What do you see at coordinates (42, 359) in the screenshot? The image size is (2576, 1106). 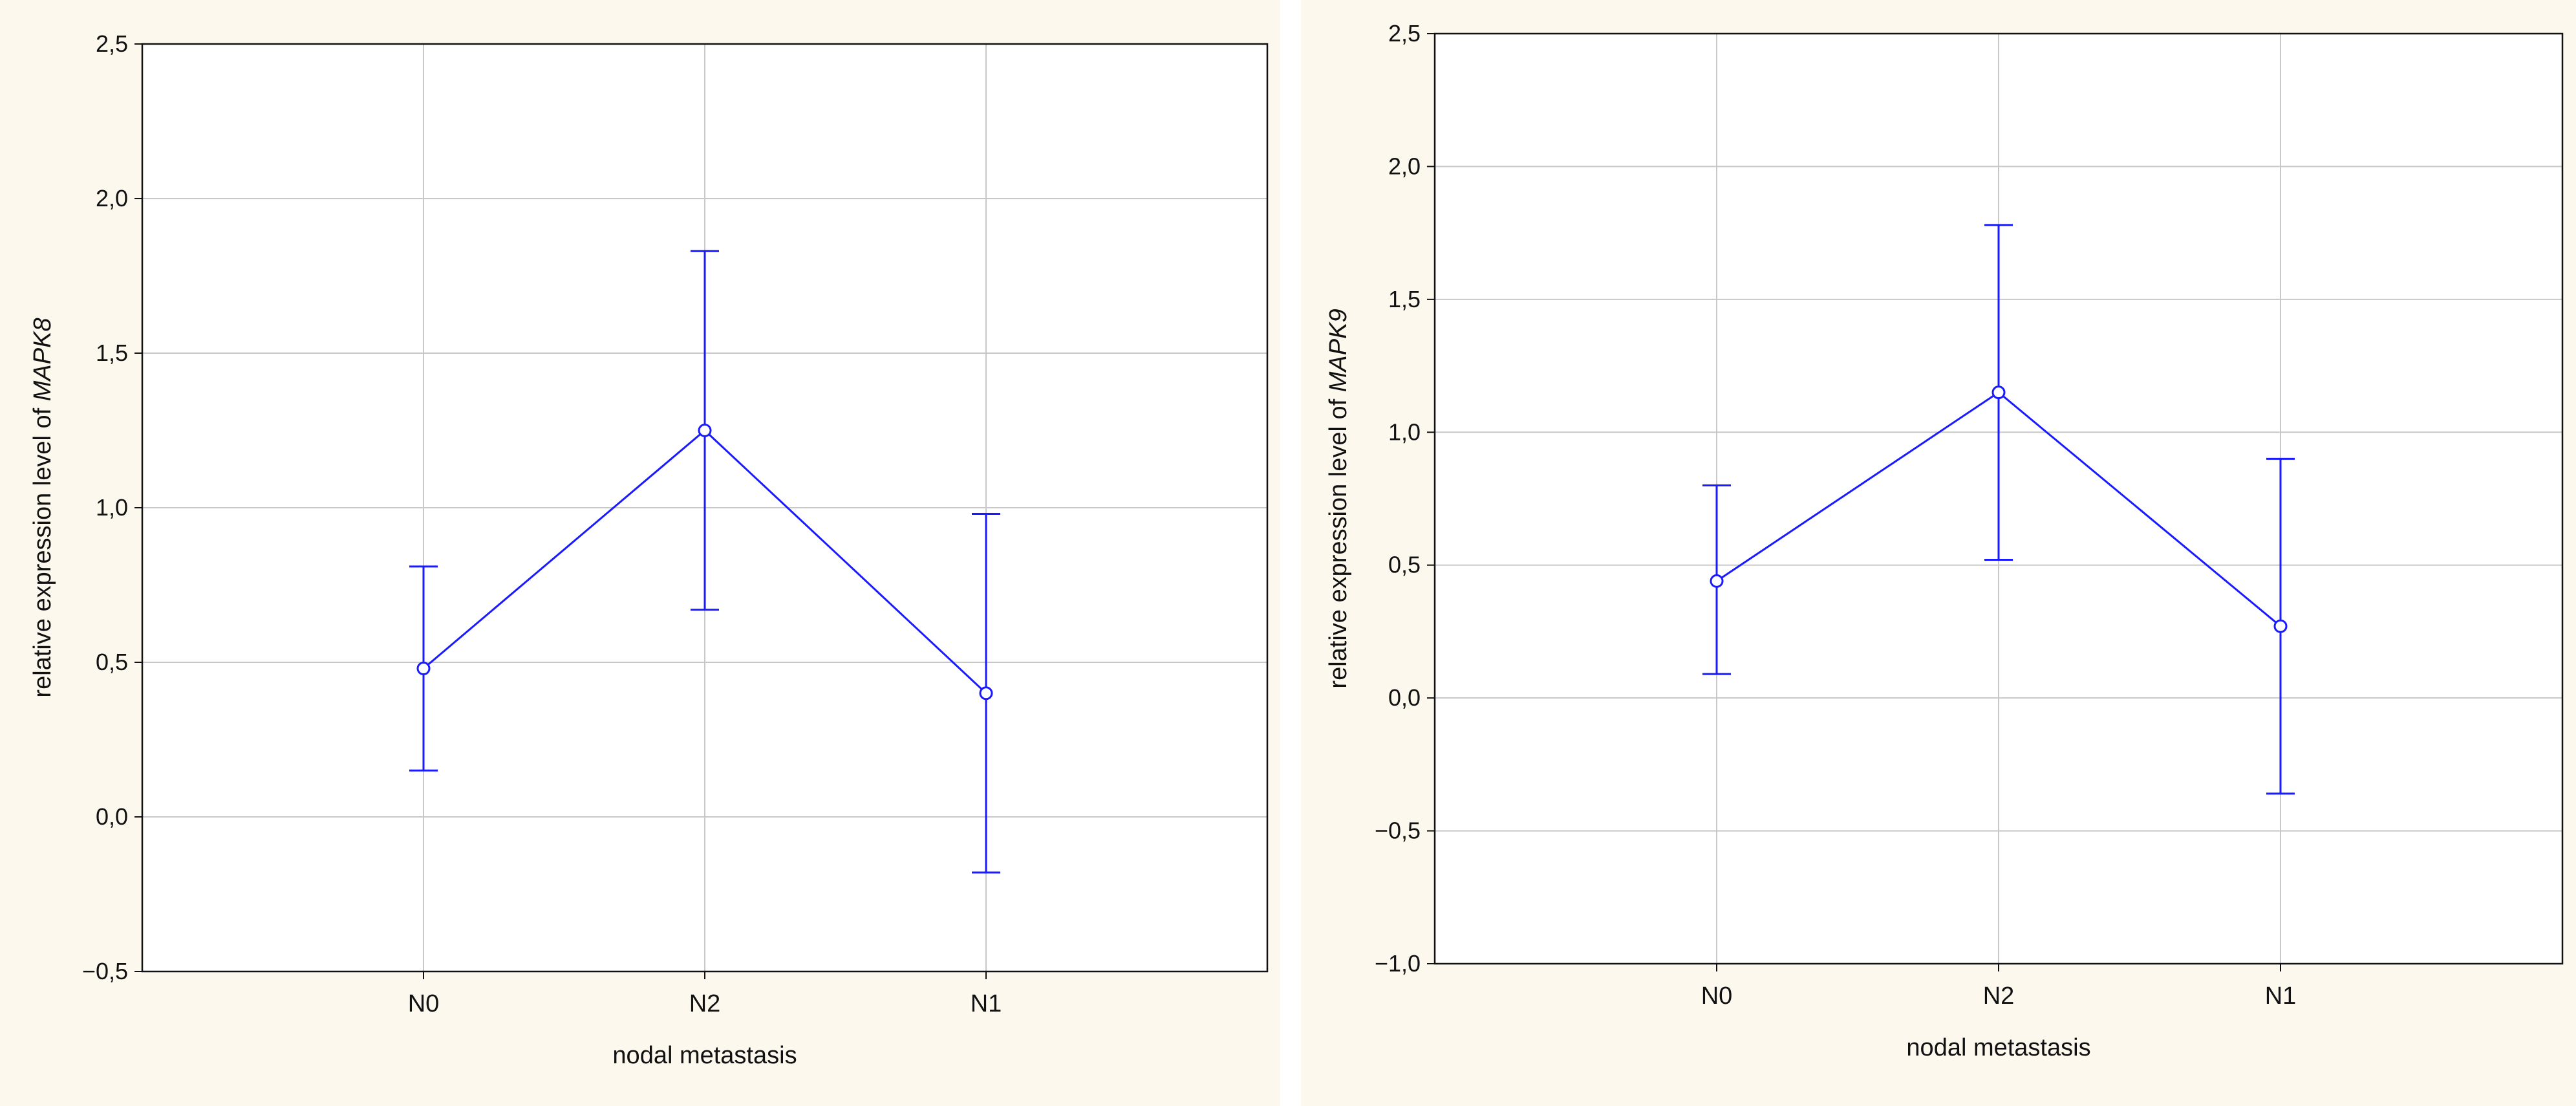 I see `y-axis-label-gene: MAPK8` at bounding box center [42, 359].